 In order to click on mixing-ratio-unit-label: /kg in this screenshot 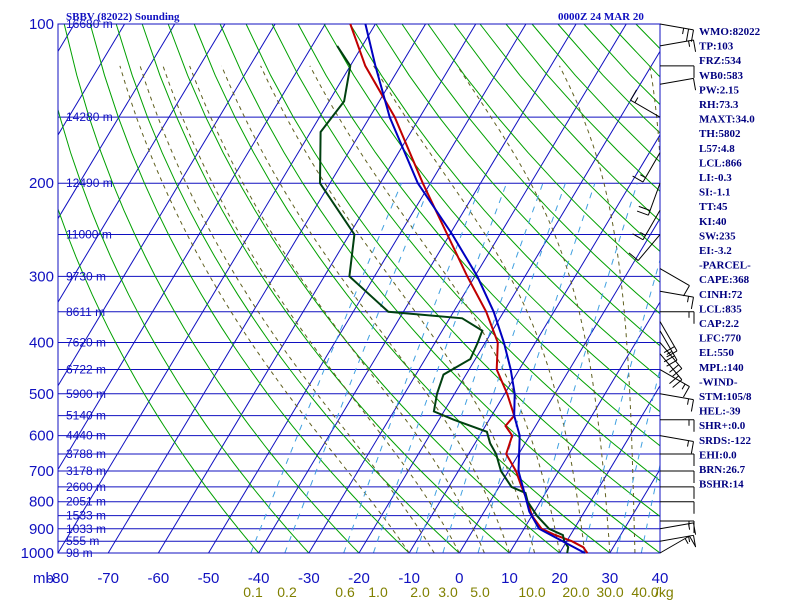, I will do `click(664, 592)`.